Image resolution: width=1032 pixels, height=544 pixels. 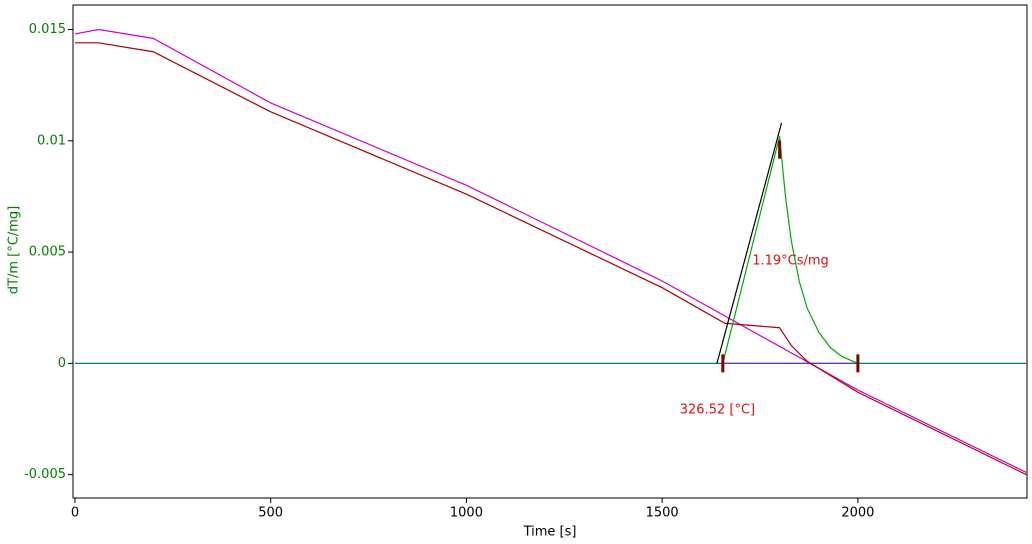 I want to click on y-tick-label: 0.005, so click(x=47, y=252).